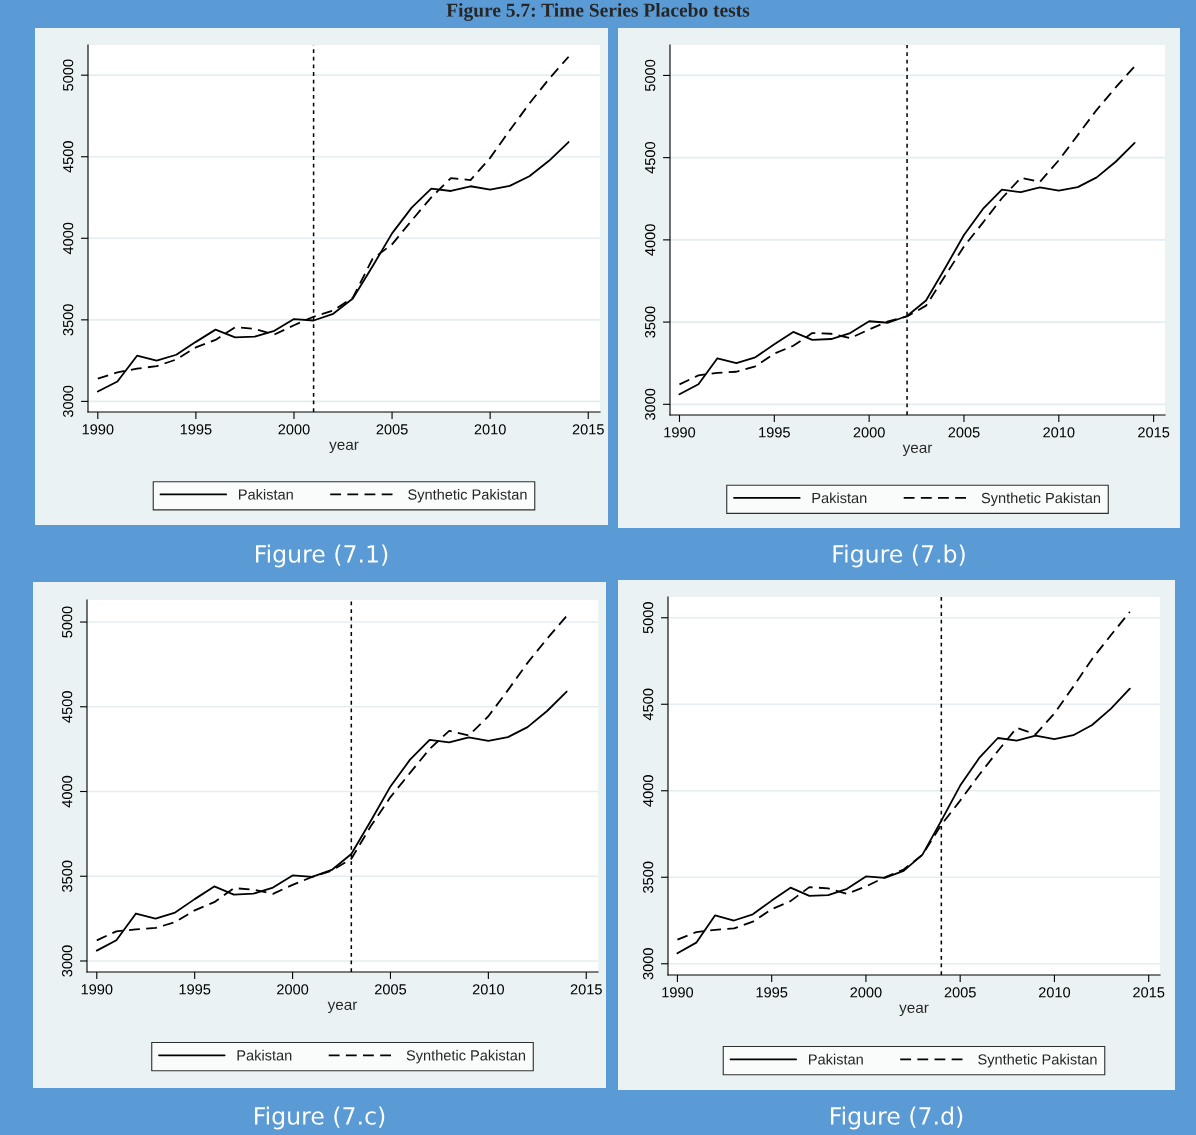 This screenshot has height=1135, width=1196. What do you see at coordinates (899, 556) in the screenshot?
I see `text: Figure (7.b)` at bounding box center [899, 556].